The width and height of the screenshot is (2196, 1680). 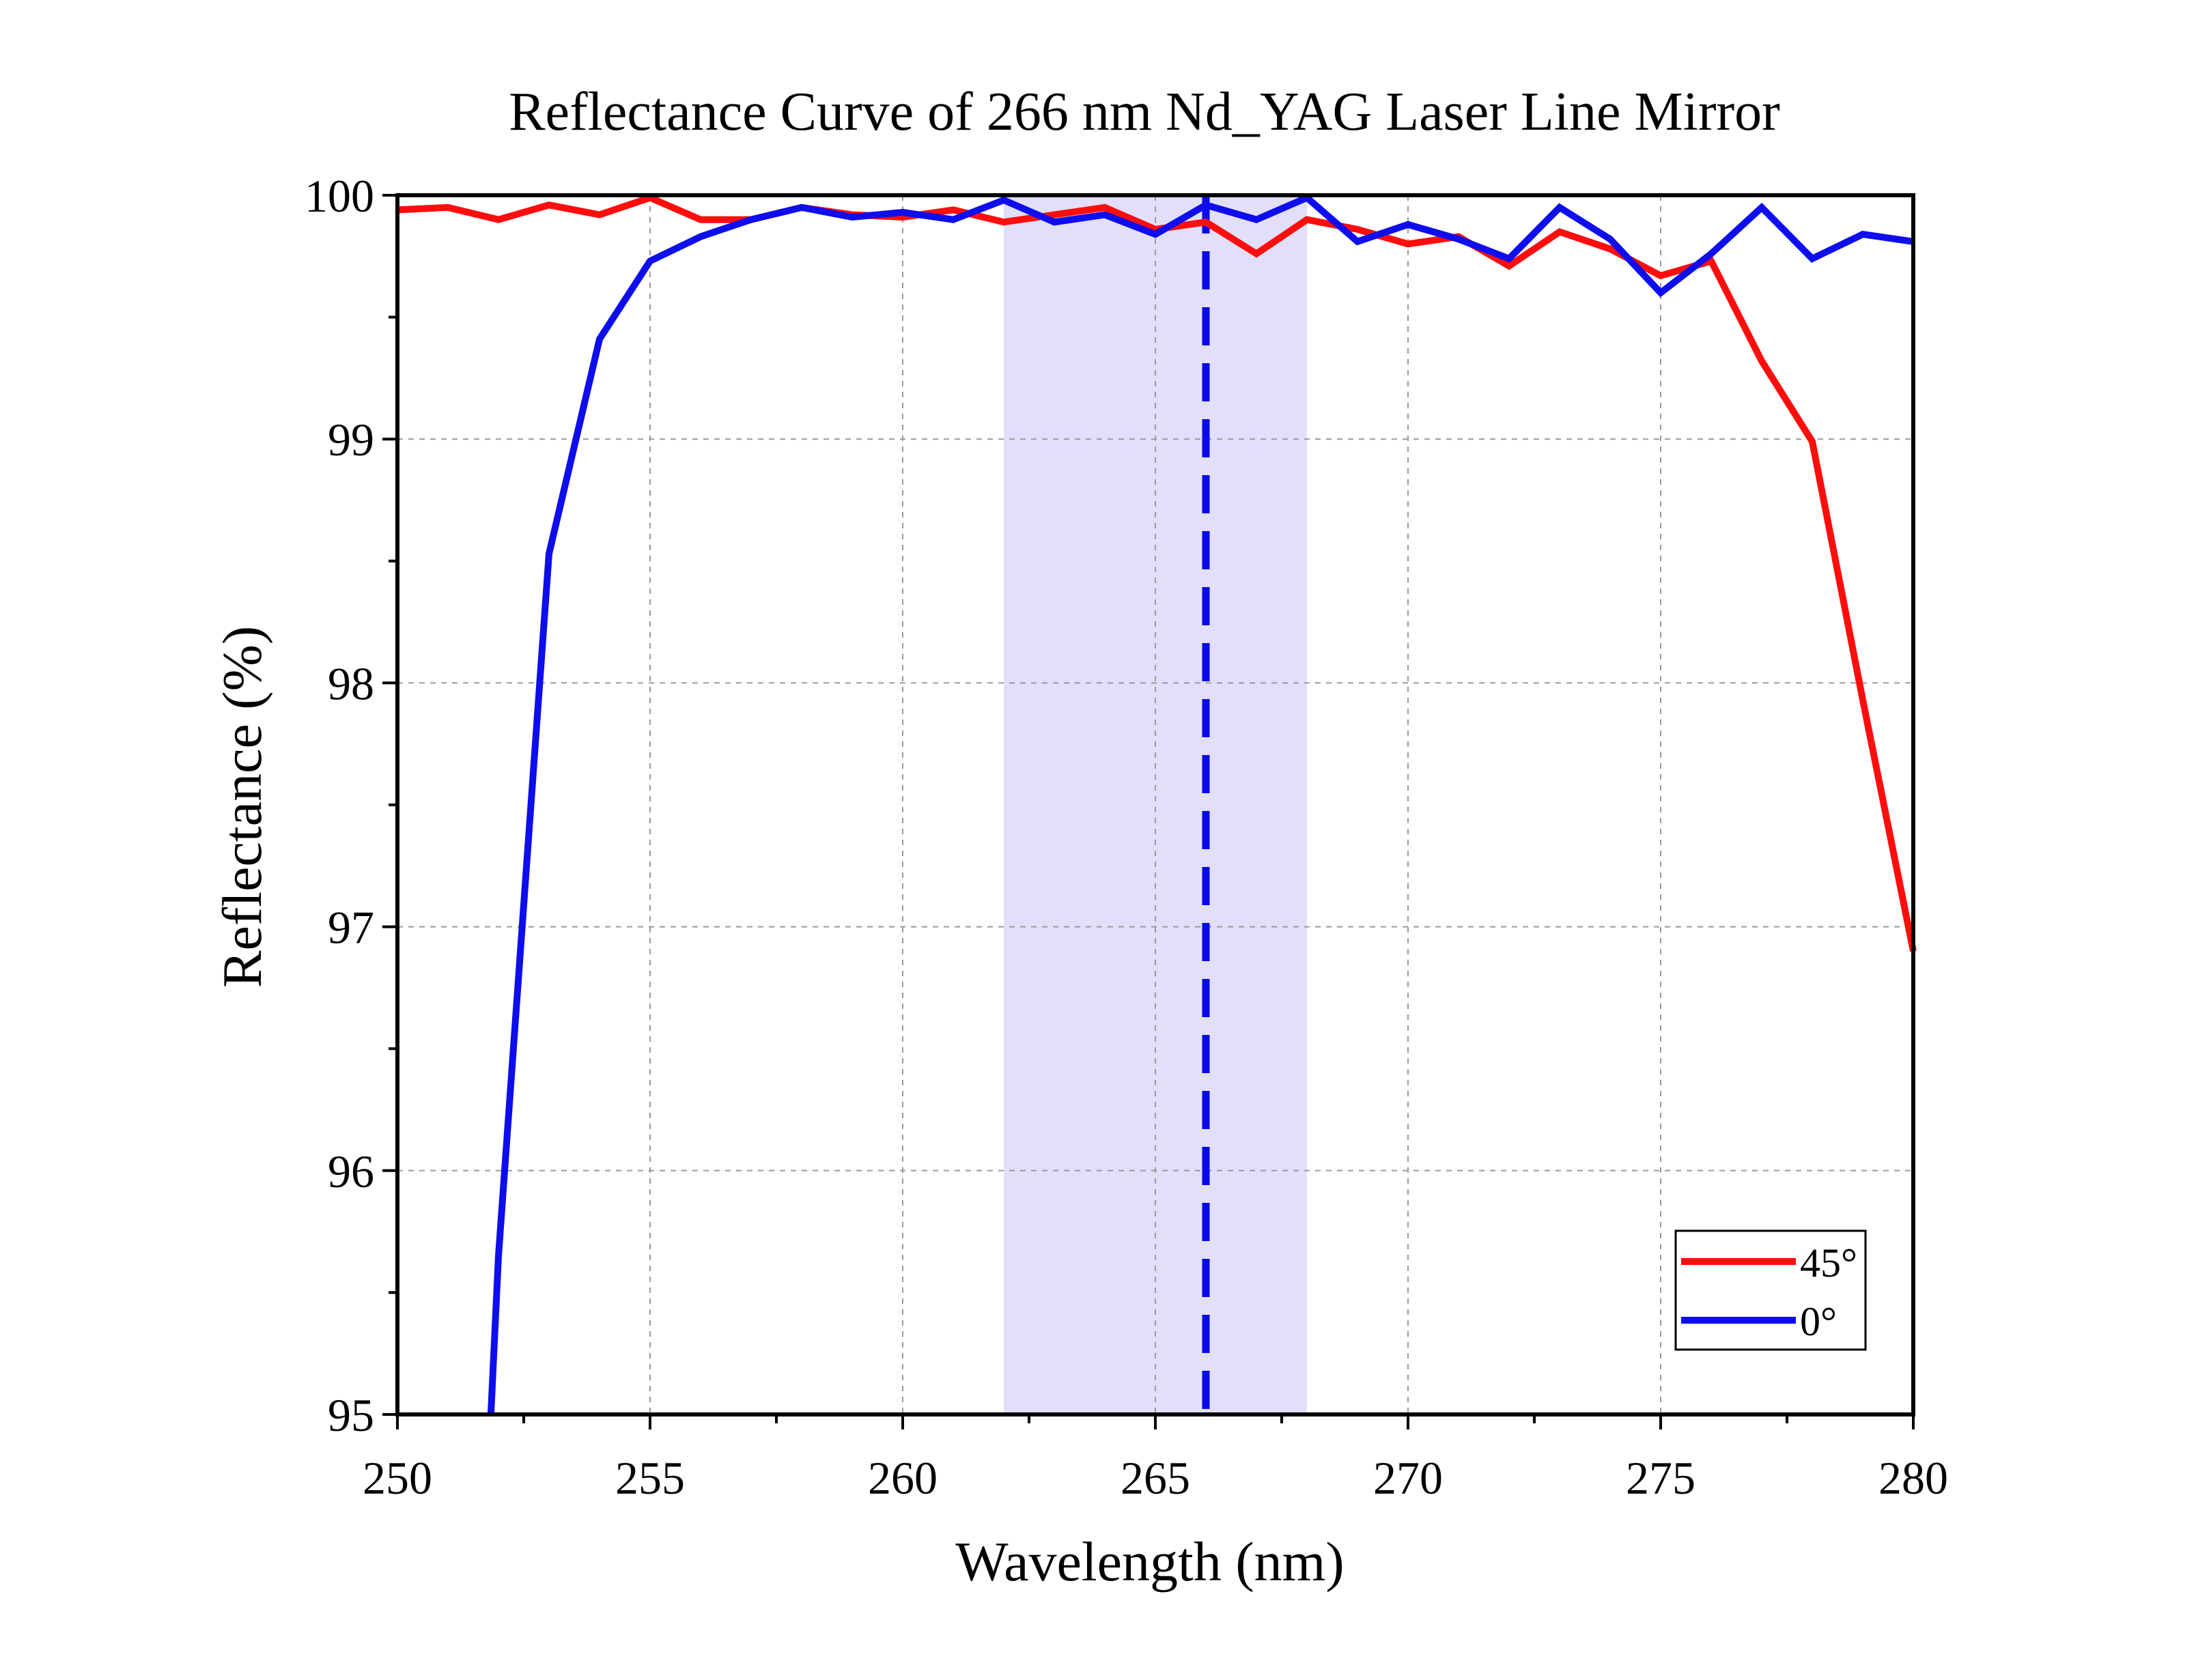 I want to click on y-tick-label: 98, so click(x=351, y=683).